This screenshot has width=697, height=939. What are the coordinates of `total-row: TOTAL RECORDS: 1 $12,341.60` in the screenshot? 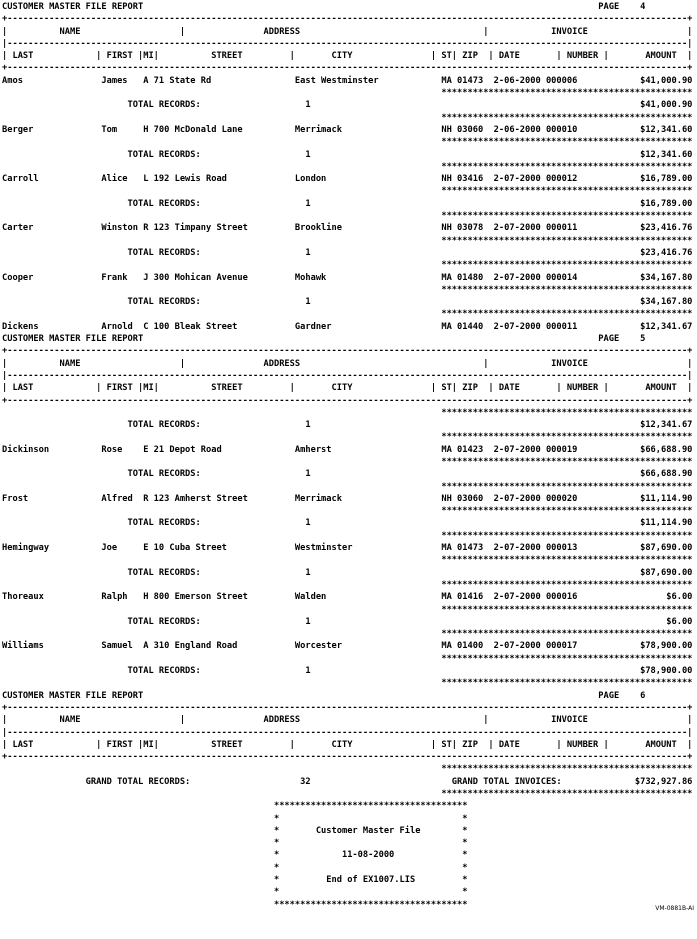 It's located at (347, 154).